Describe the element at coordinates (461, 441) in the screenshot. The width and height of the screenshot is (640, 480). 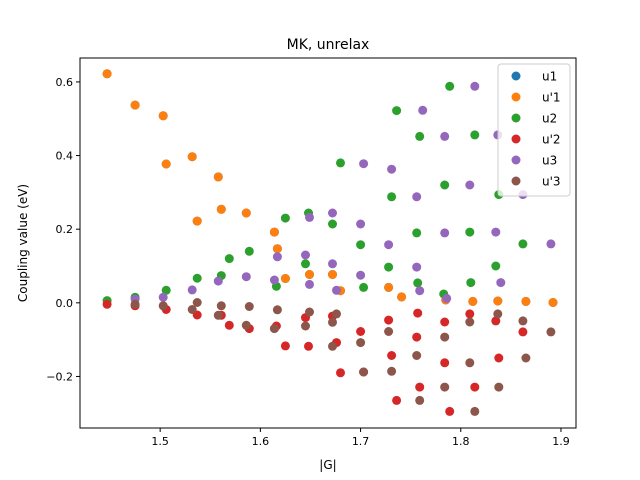
I see `x-tick-label-3: 1.8` at that location.